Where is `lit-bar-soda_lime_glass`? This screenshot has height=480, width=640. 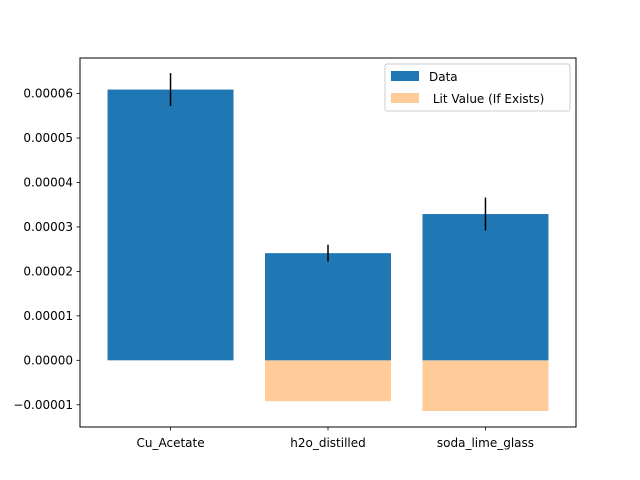 lit-bar-soda_lime_glass is located at coordinates (485, 385).